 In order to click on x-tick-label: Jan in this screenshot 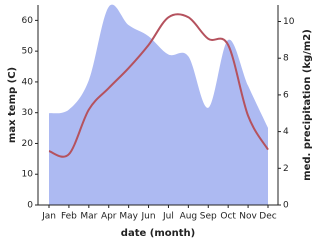, I will do `click(48, 217)`.